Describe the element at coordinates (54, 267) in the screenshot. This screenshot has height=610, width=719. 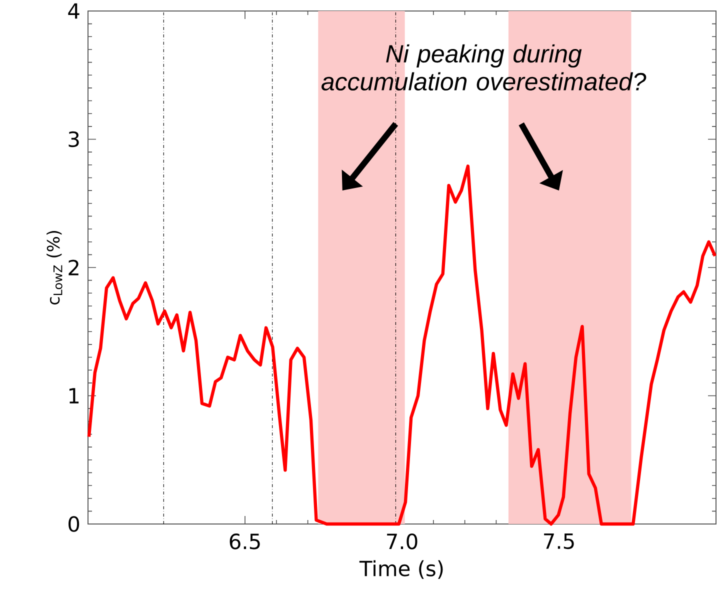
I see `y-axis-title: c$_{LowZ}$ (%)` at that location.